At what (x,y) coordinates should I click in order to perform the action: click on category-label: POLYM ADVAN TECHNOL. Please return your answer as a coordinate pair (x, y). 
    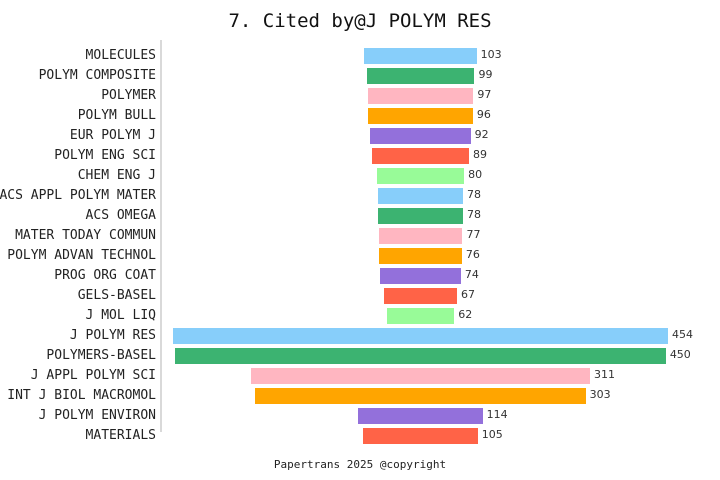
    Looking at the image, I should click on (81, 255).